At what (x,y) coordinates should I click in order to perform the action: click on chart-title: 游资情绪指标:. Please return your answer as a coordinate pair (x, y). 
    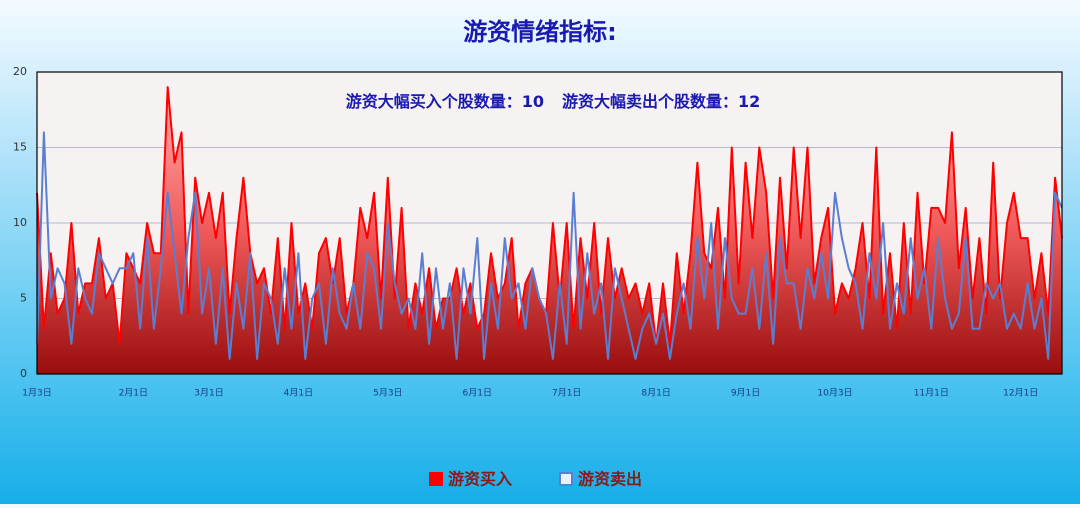
    Looking at the image, I should click on (540, 32).